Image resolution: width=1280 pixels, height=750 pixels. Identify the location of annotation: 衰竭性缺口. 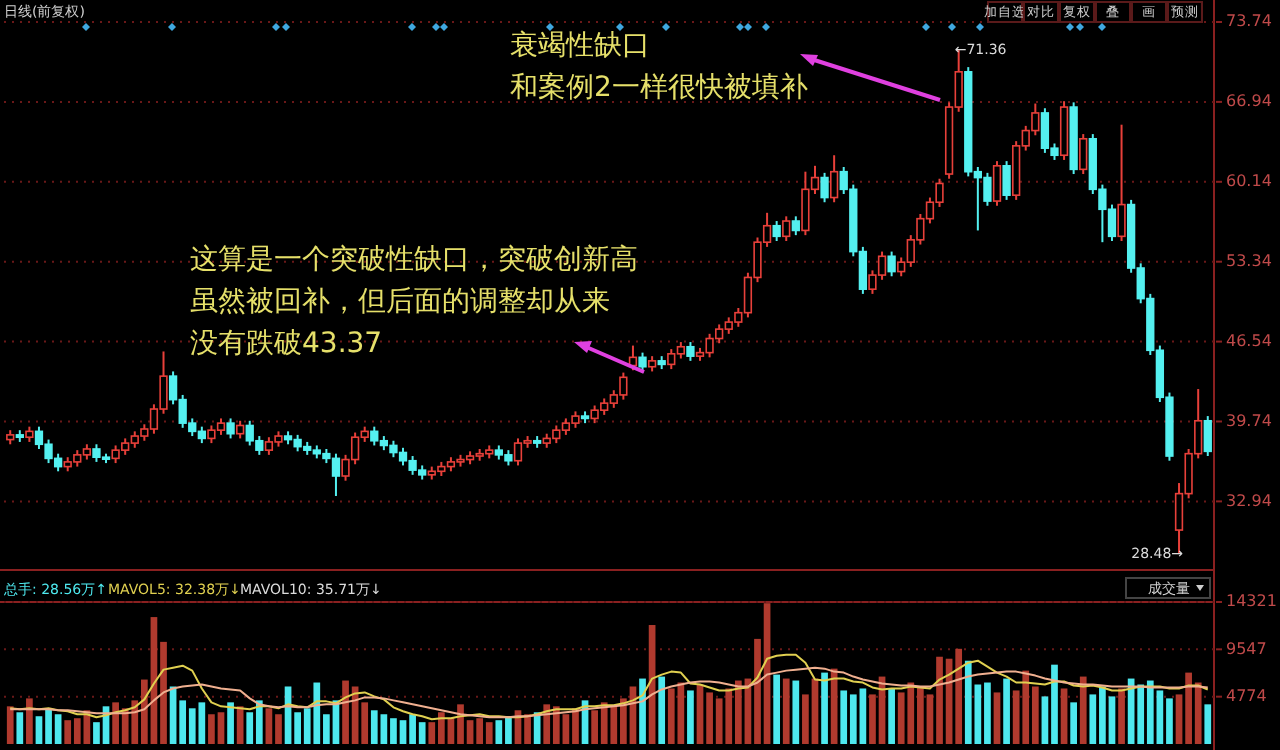
(580, 46).